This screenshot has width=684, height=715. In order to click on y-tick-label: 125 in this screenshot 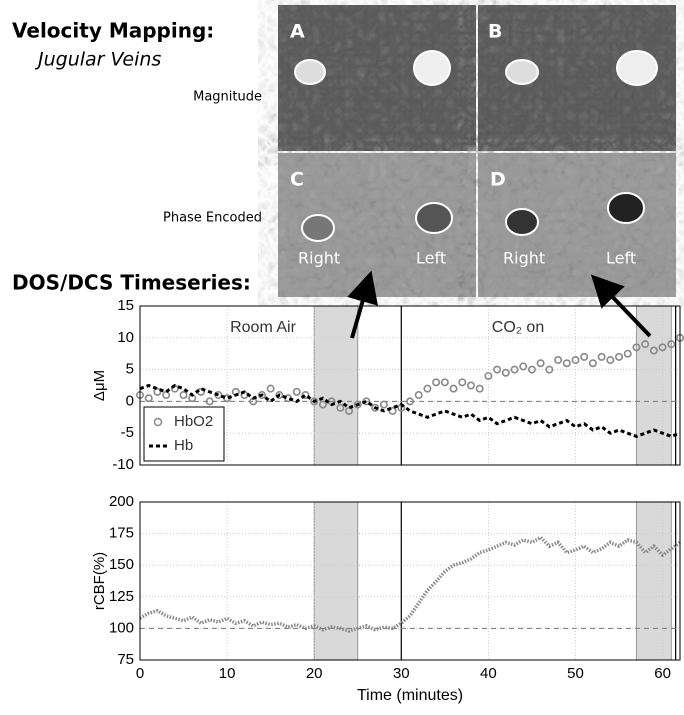, I will do `click(121, 596)`.